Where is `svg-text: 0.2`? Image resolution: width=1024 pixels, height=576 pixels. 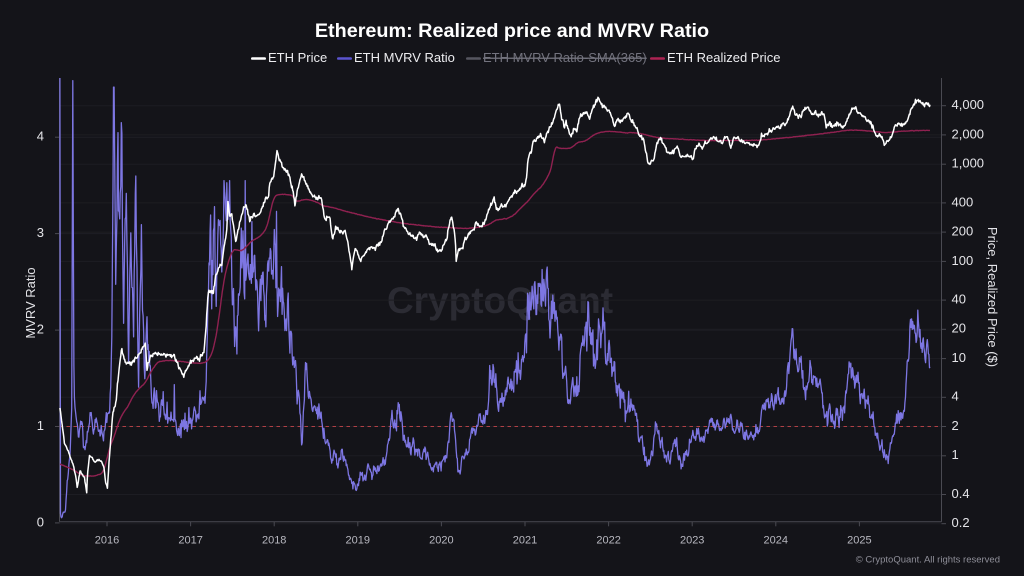
svg-text: 0.2 is located at coordinates (961, 522).